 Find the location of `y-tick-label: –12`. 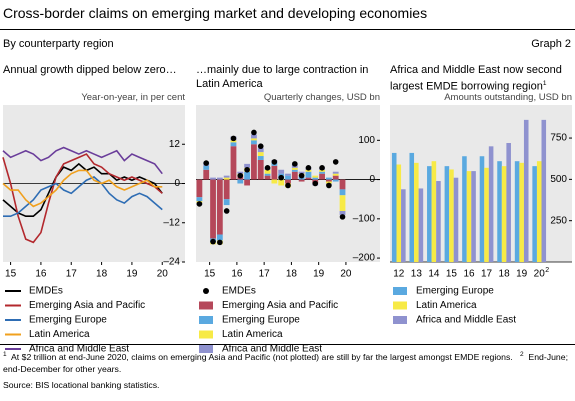

y-tick-label: –12 is located at coordinates (171, 222).